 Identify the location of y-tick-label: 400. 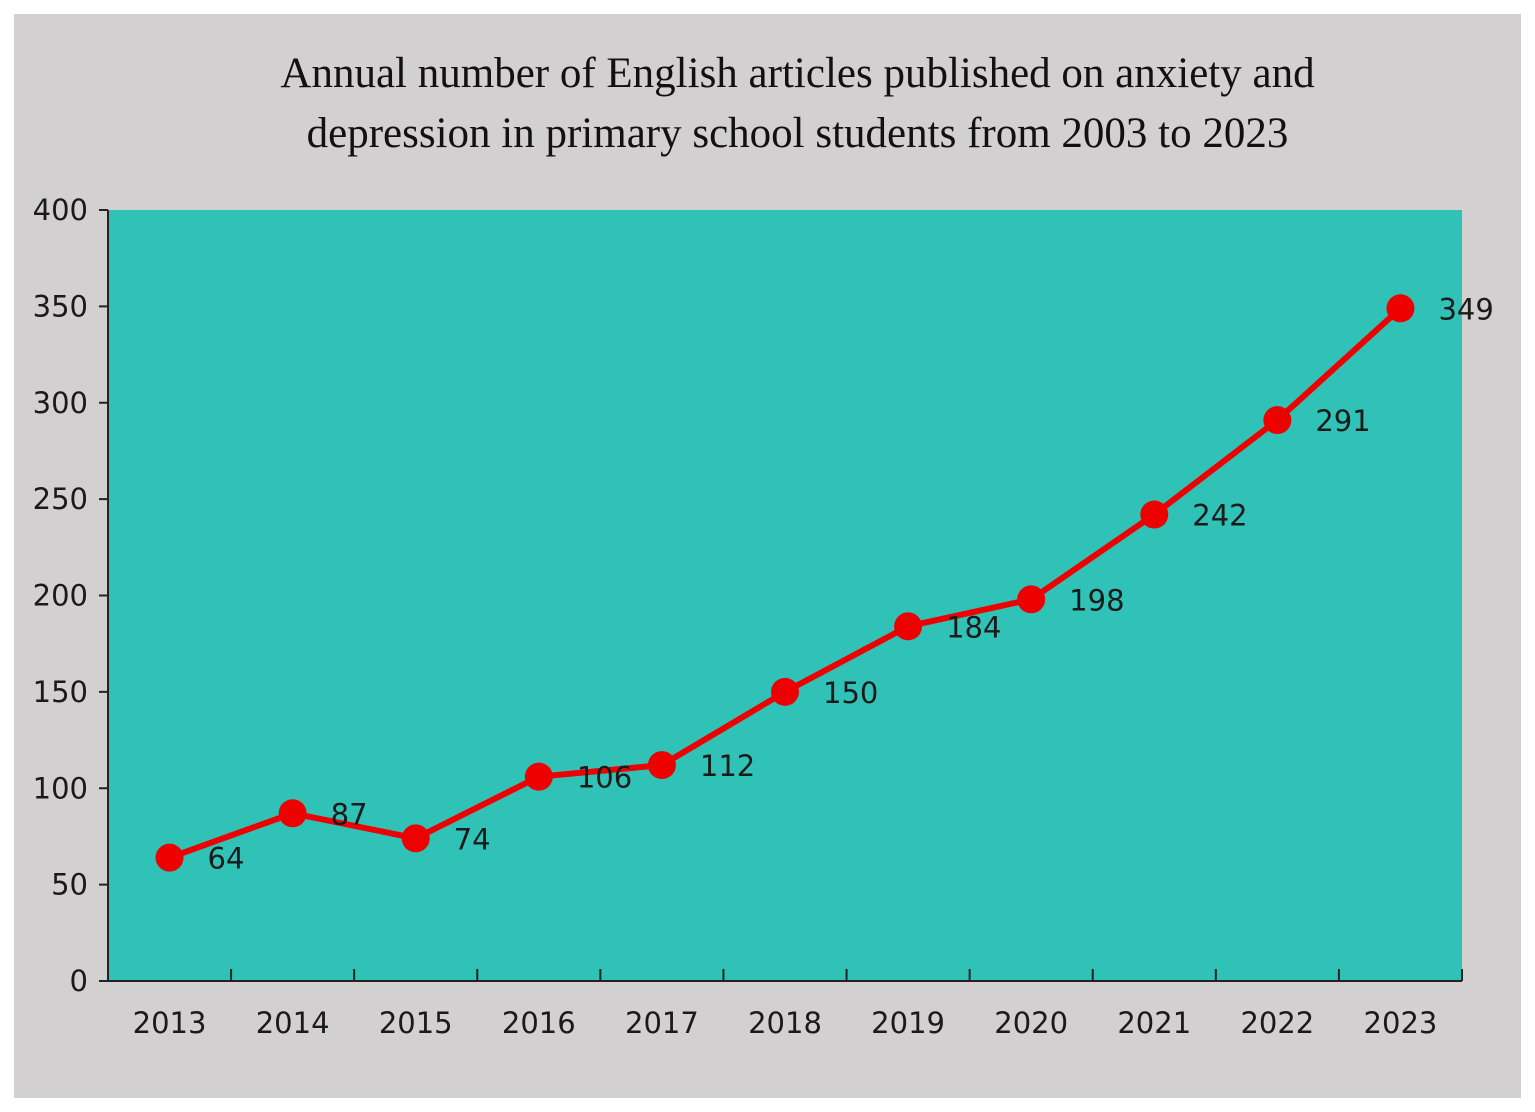
(60, 210).